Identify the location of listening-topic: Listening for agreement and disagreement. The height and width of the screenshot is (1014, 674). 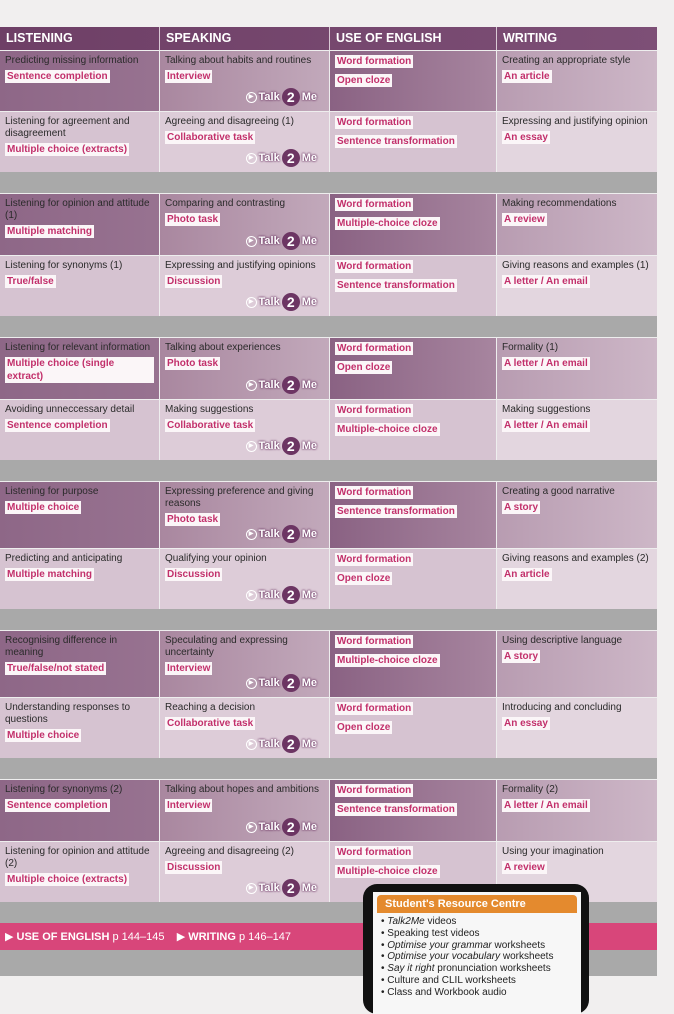
(67, 127).